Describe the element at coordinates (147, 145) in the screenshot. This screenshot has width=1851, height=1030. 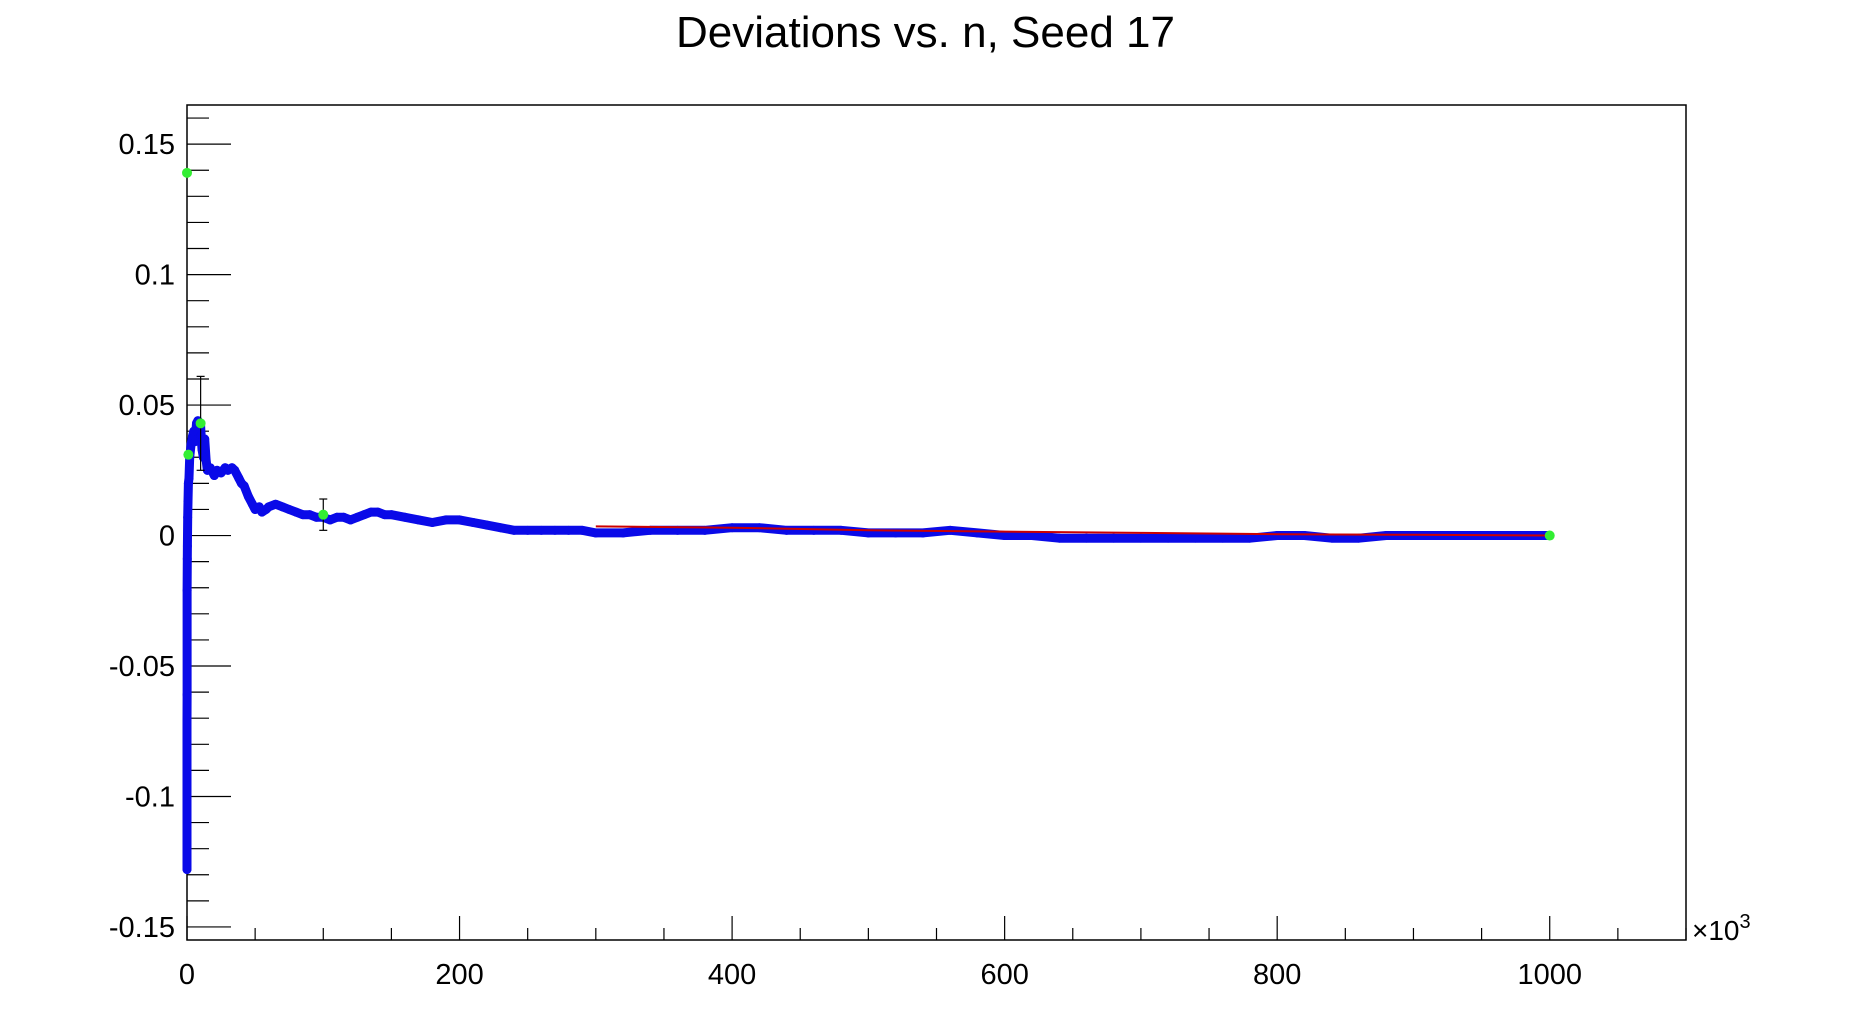
I see `y-tick-label: 0.15` at that location.